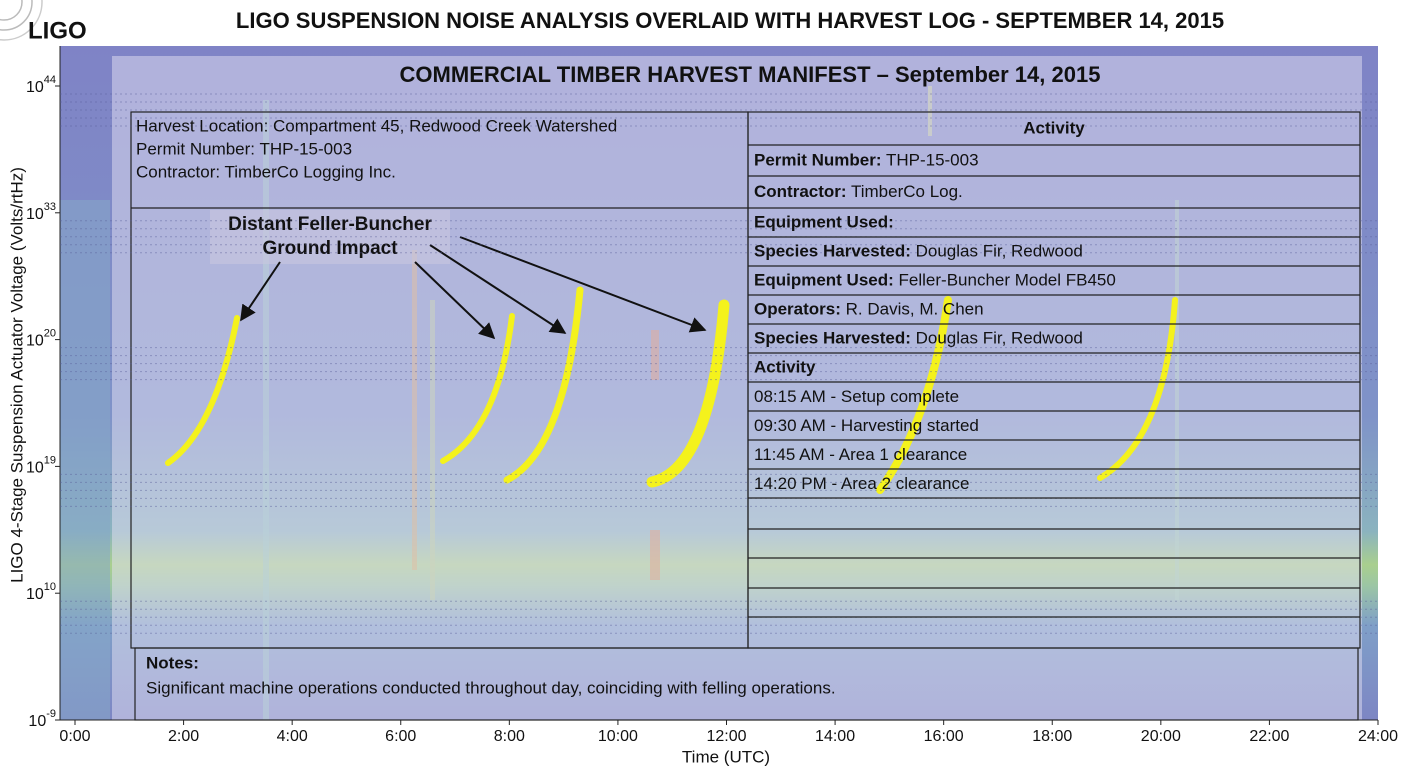 This screenshot has height=768, width=1408. I want to click on x-tick-label: 10:00, so click(618, 736).